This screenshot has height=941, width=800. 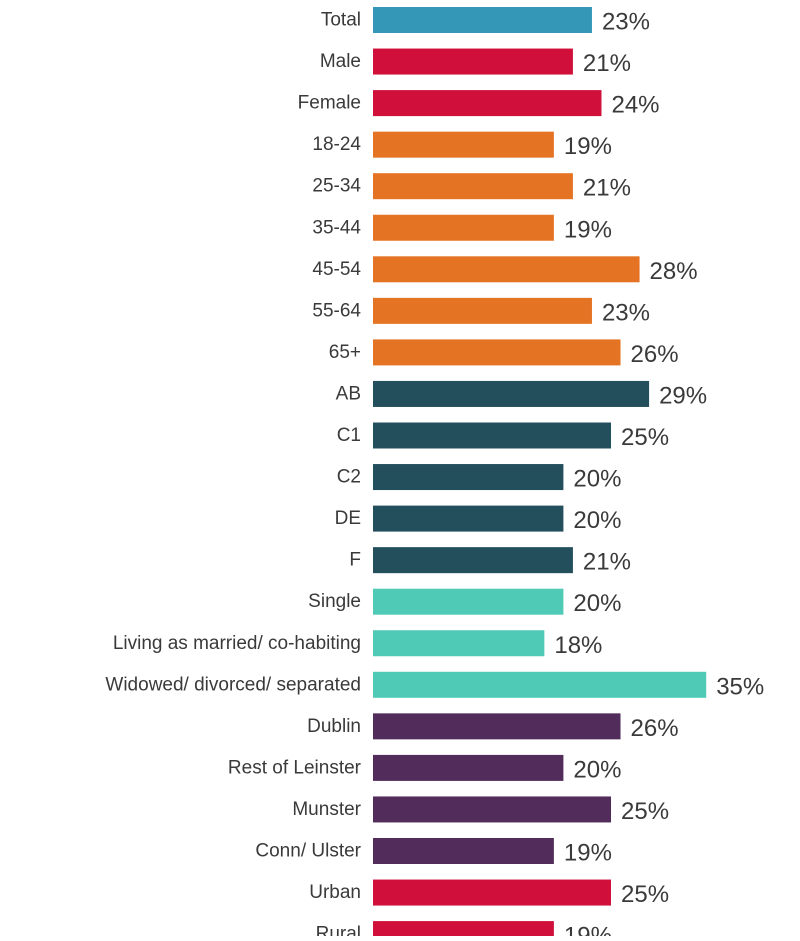 What do you see at coordinates (588, 146) in the screenshot?
I see `value-label-4: 19%` at bounding box center [588, 146].